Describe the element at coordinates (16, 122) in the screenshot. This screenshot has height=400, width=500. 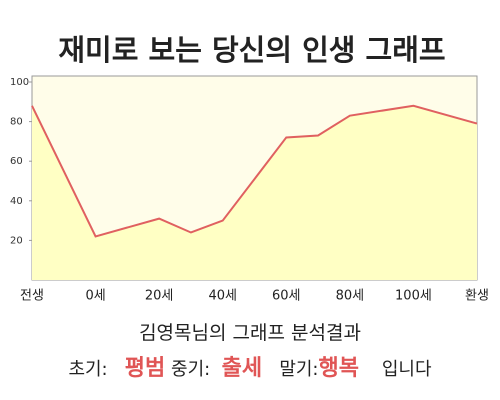
I see `y-tick-label: 80` at that location.